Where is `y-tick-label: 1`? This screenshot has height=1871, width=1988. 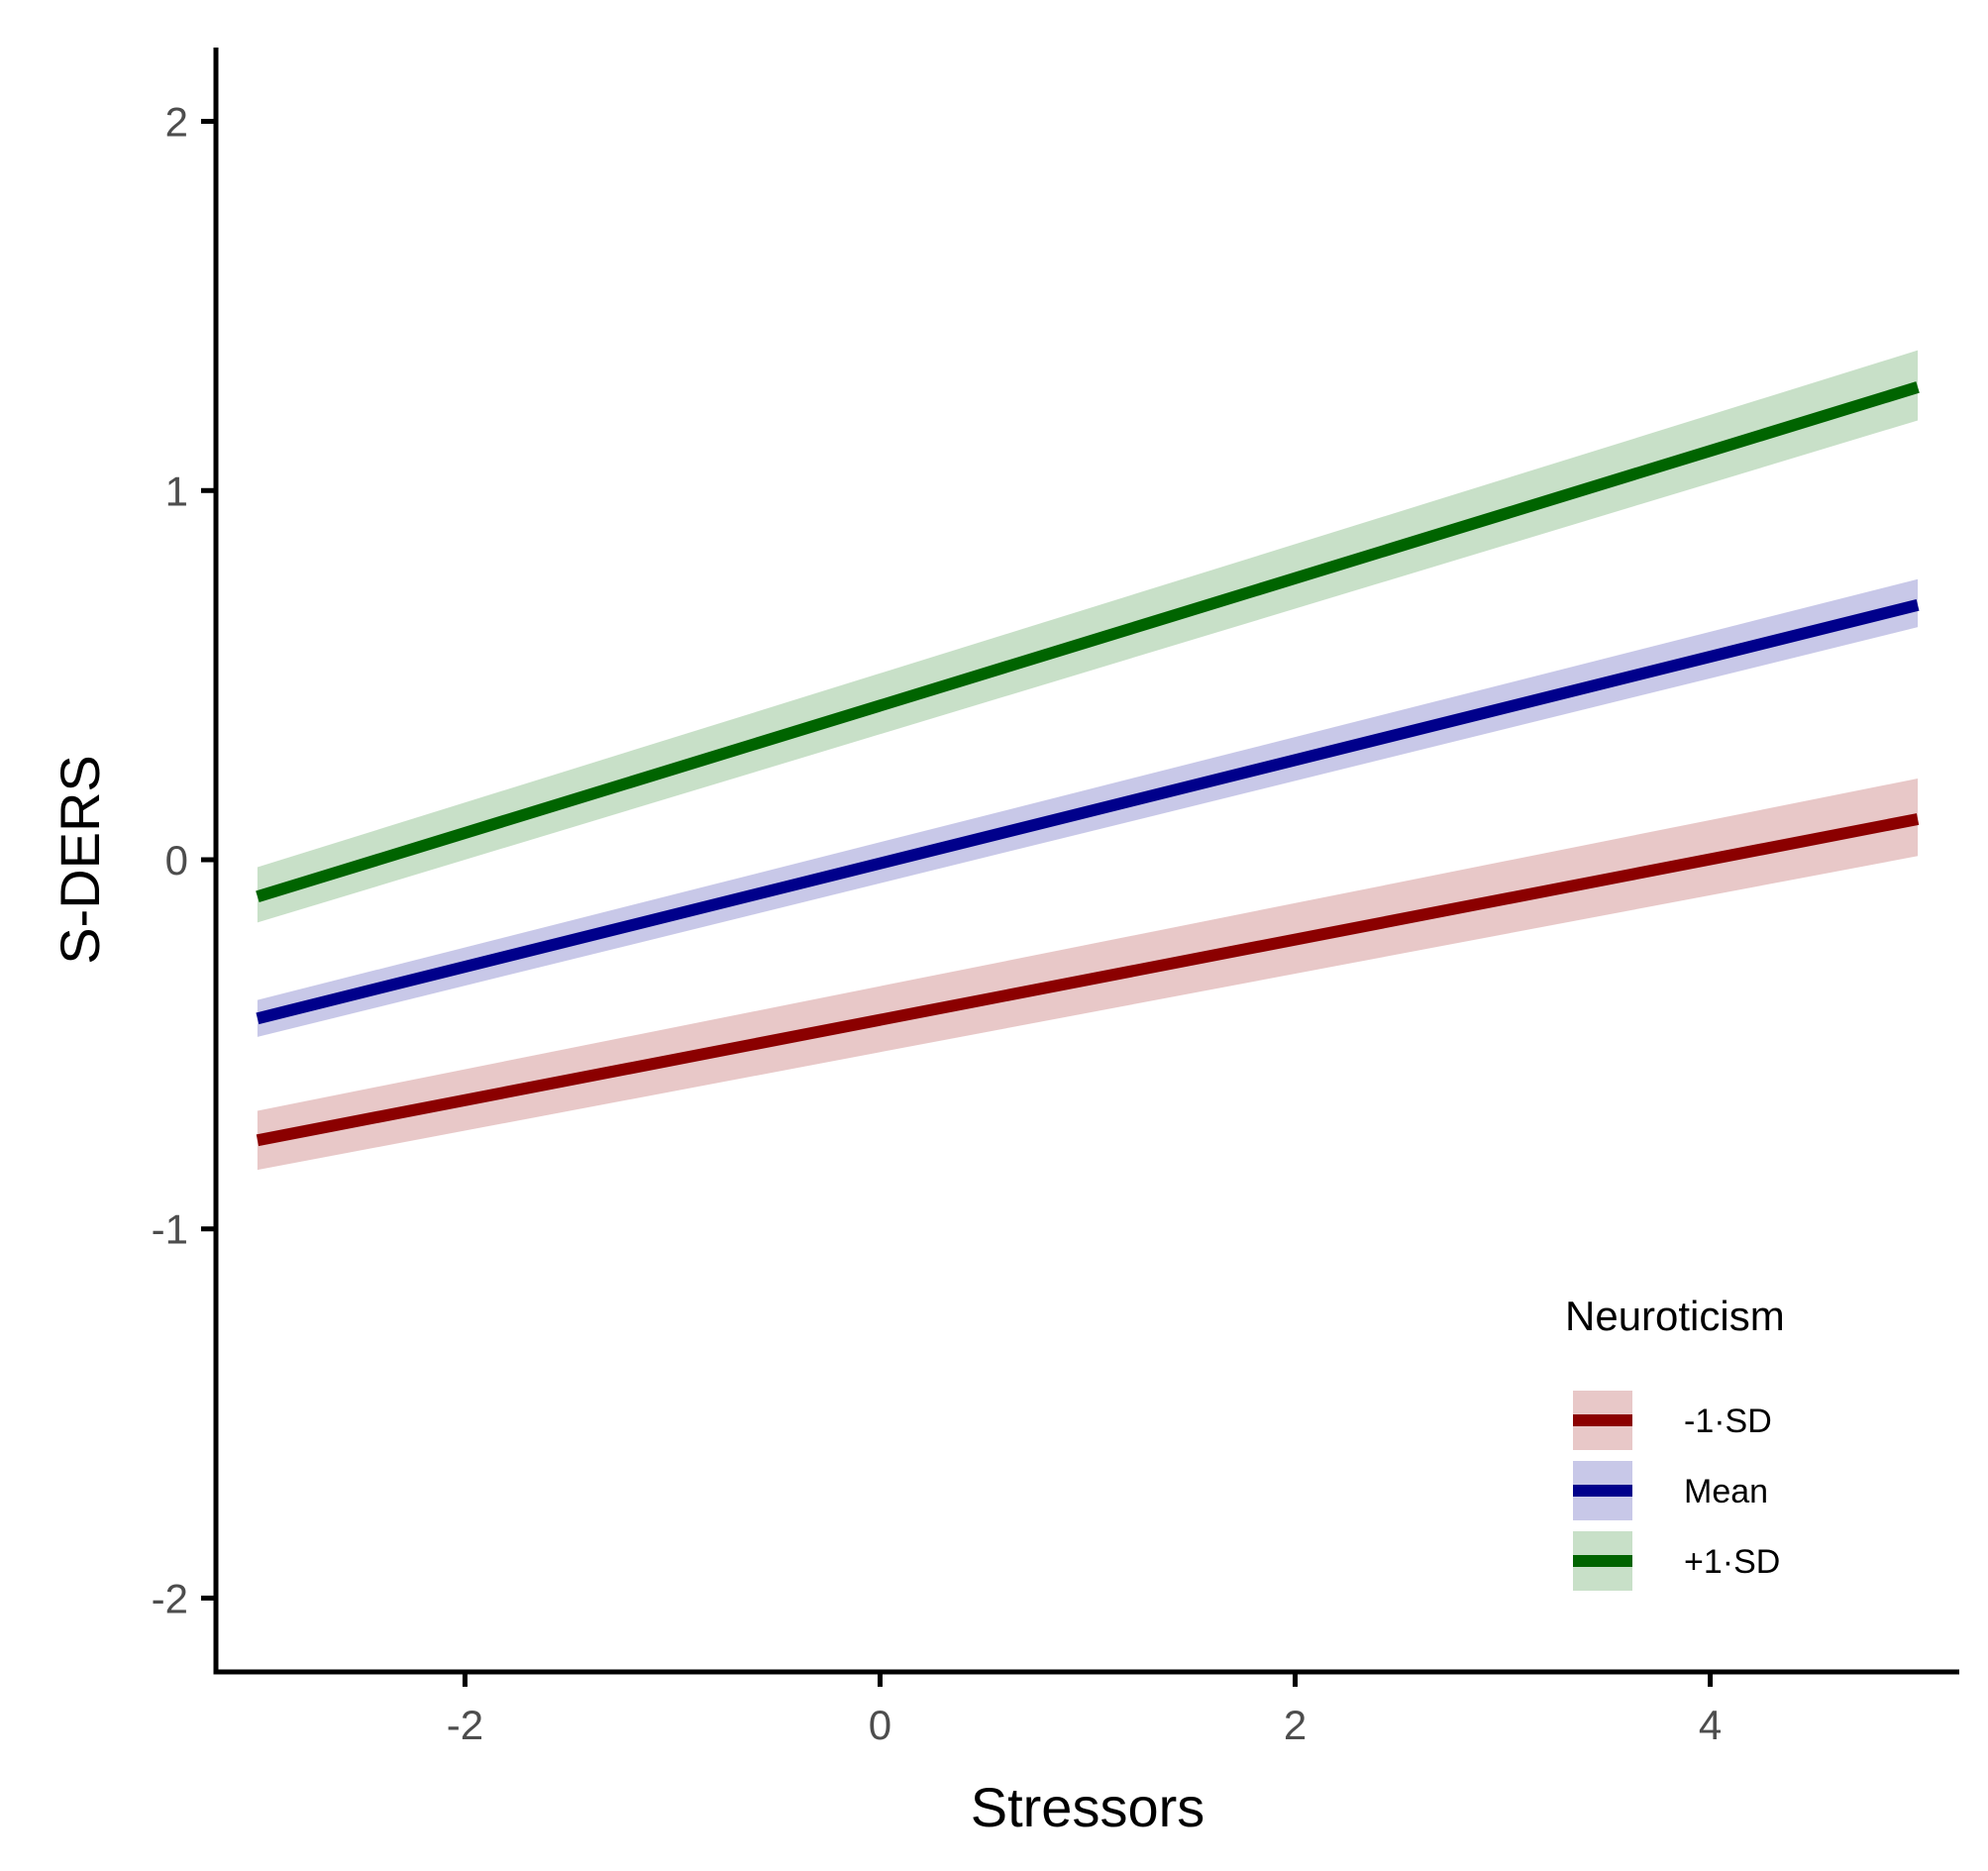 y-tick-label: 1 is located at coordinates (176, 491).